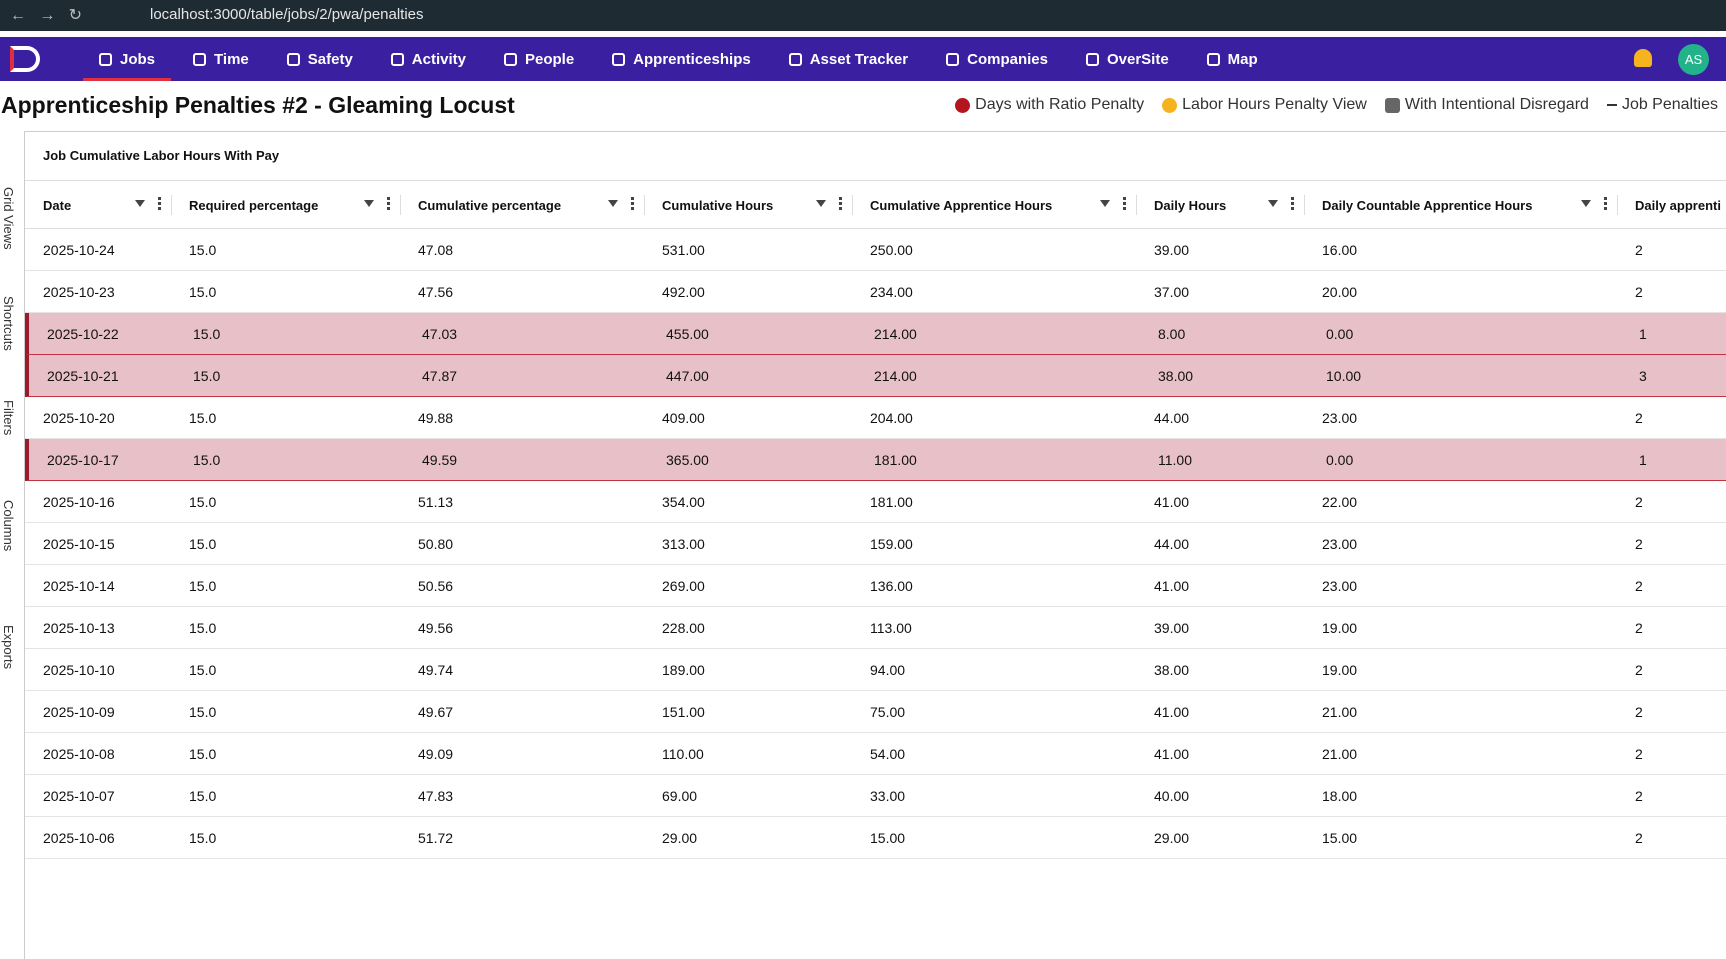  Describe the element at coordinates (8, 647) in the screenshot. I see `sidebar-tab: Exports` at that location.